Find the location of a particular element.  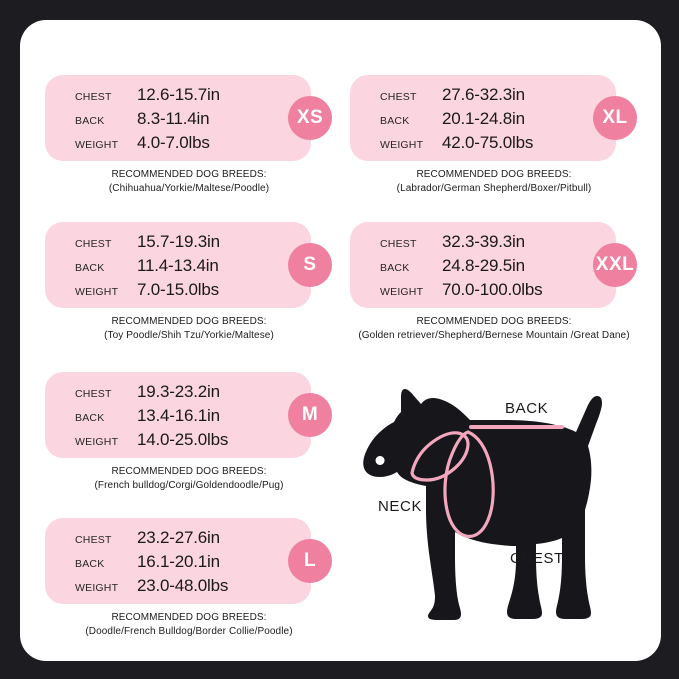

row-value-weight: 14.0-25.0lbs is located at coordinates (183, 439).